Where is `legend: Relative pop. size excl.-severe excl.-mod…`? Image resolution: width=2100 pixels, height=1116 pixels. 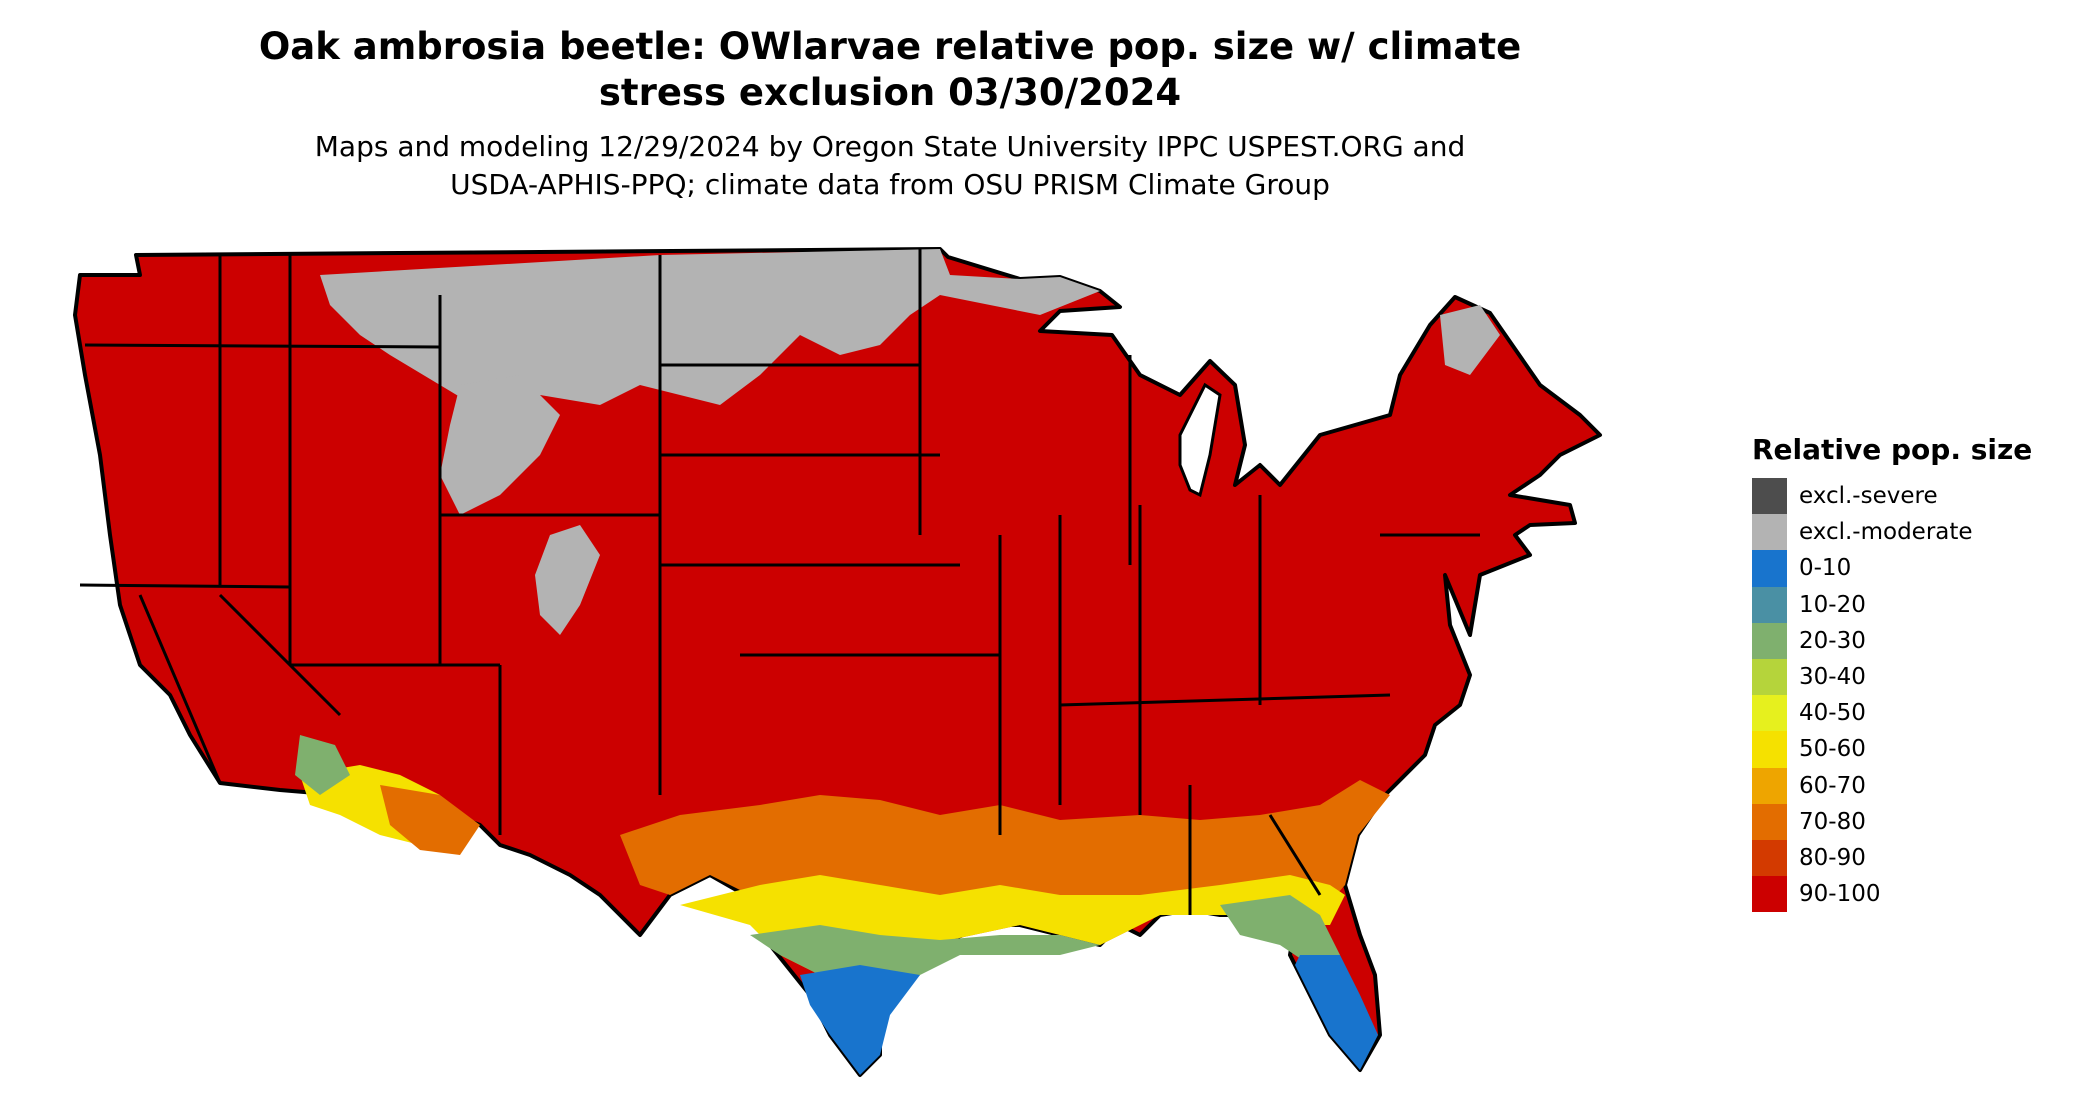 legend: Relative pop. size excl.-severe excl.-mod… is located at coordinates (1892, 672).